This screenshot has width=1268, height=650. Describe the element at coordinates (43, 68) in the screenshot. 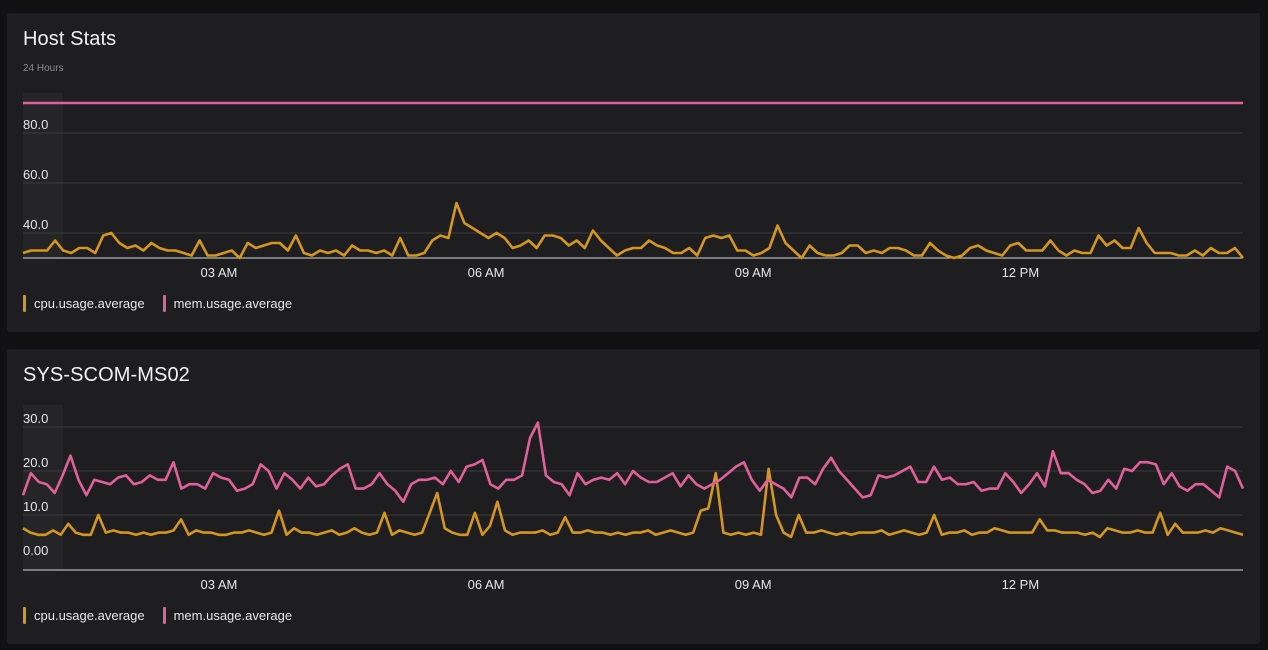

I see `panel-subtitle: 24 Hours` at that location.